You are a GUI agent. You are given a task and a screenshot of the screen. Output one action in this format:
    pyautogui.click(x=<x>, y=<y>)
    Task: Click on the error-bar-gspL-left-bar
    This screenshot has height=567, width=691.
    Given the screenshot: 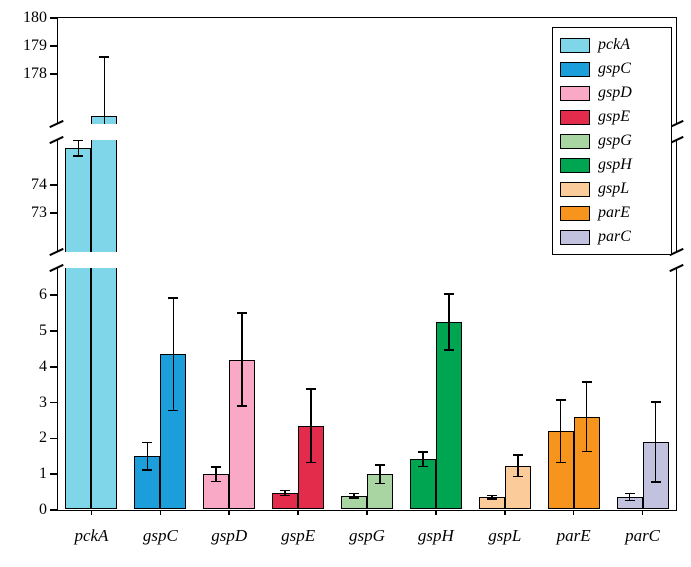 What is the action you would take?
    pyautogui.click(x=492, y=497)
    